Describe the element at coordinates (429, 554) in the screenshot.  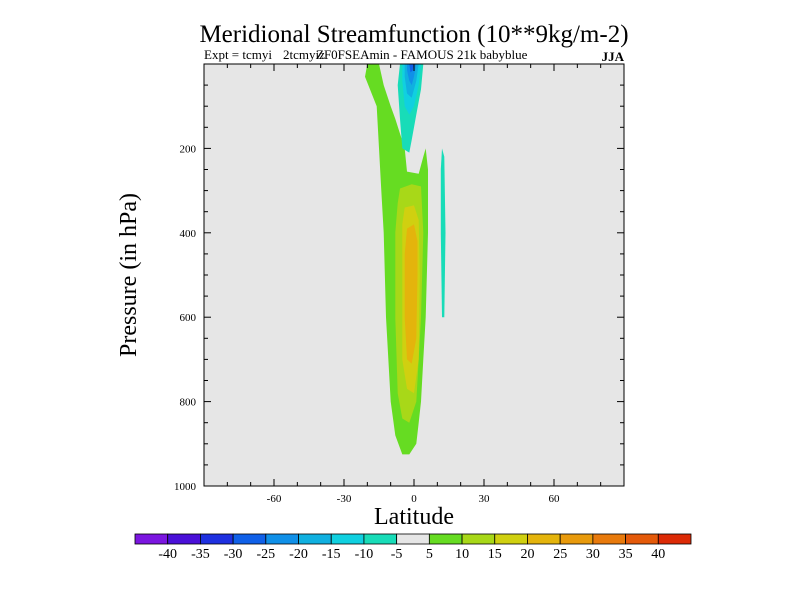
I see `colorbar-label: 5` at that location.